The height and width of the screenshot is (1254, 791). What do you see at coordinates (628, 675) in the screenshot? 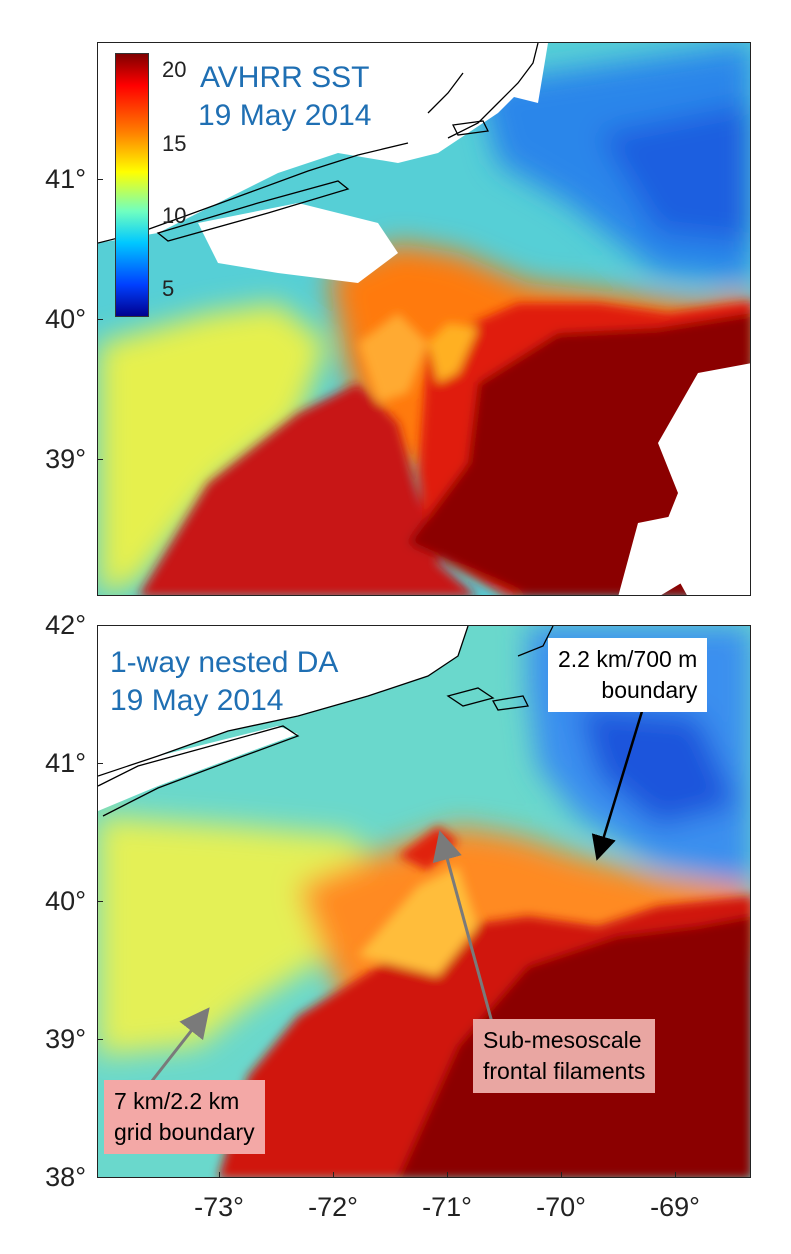
I see `annotation-boundary-700m: 2.2 km/700 m boundary` at bounding box center [628, 675].